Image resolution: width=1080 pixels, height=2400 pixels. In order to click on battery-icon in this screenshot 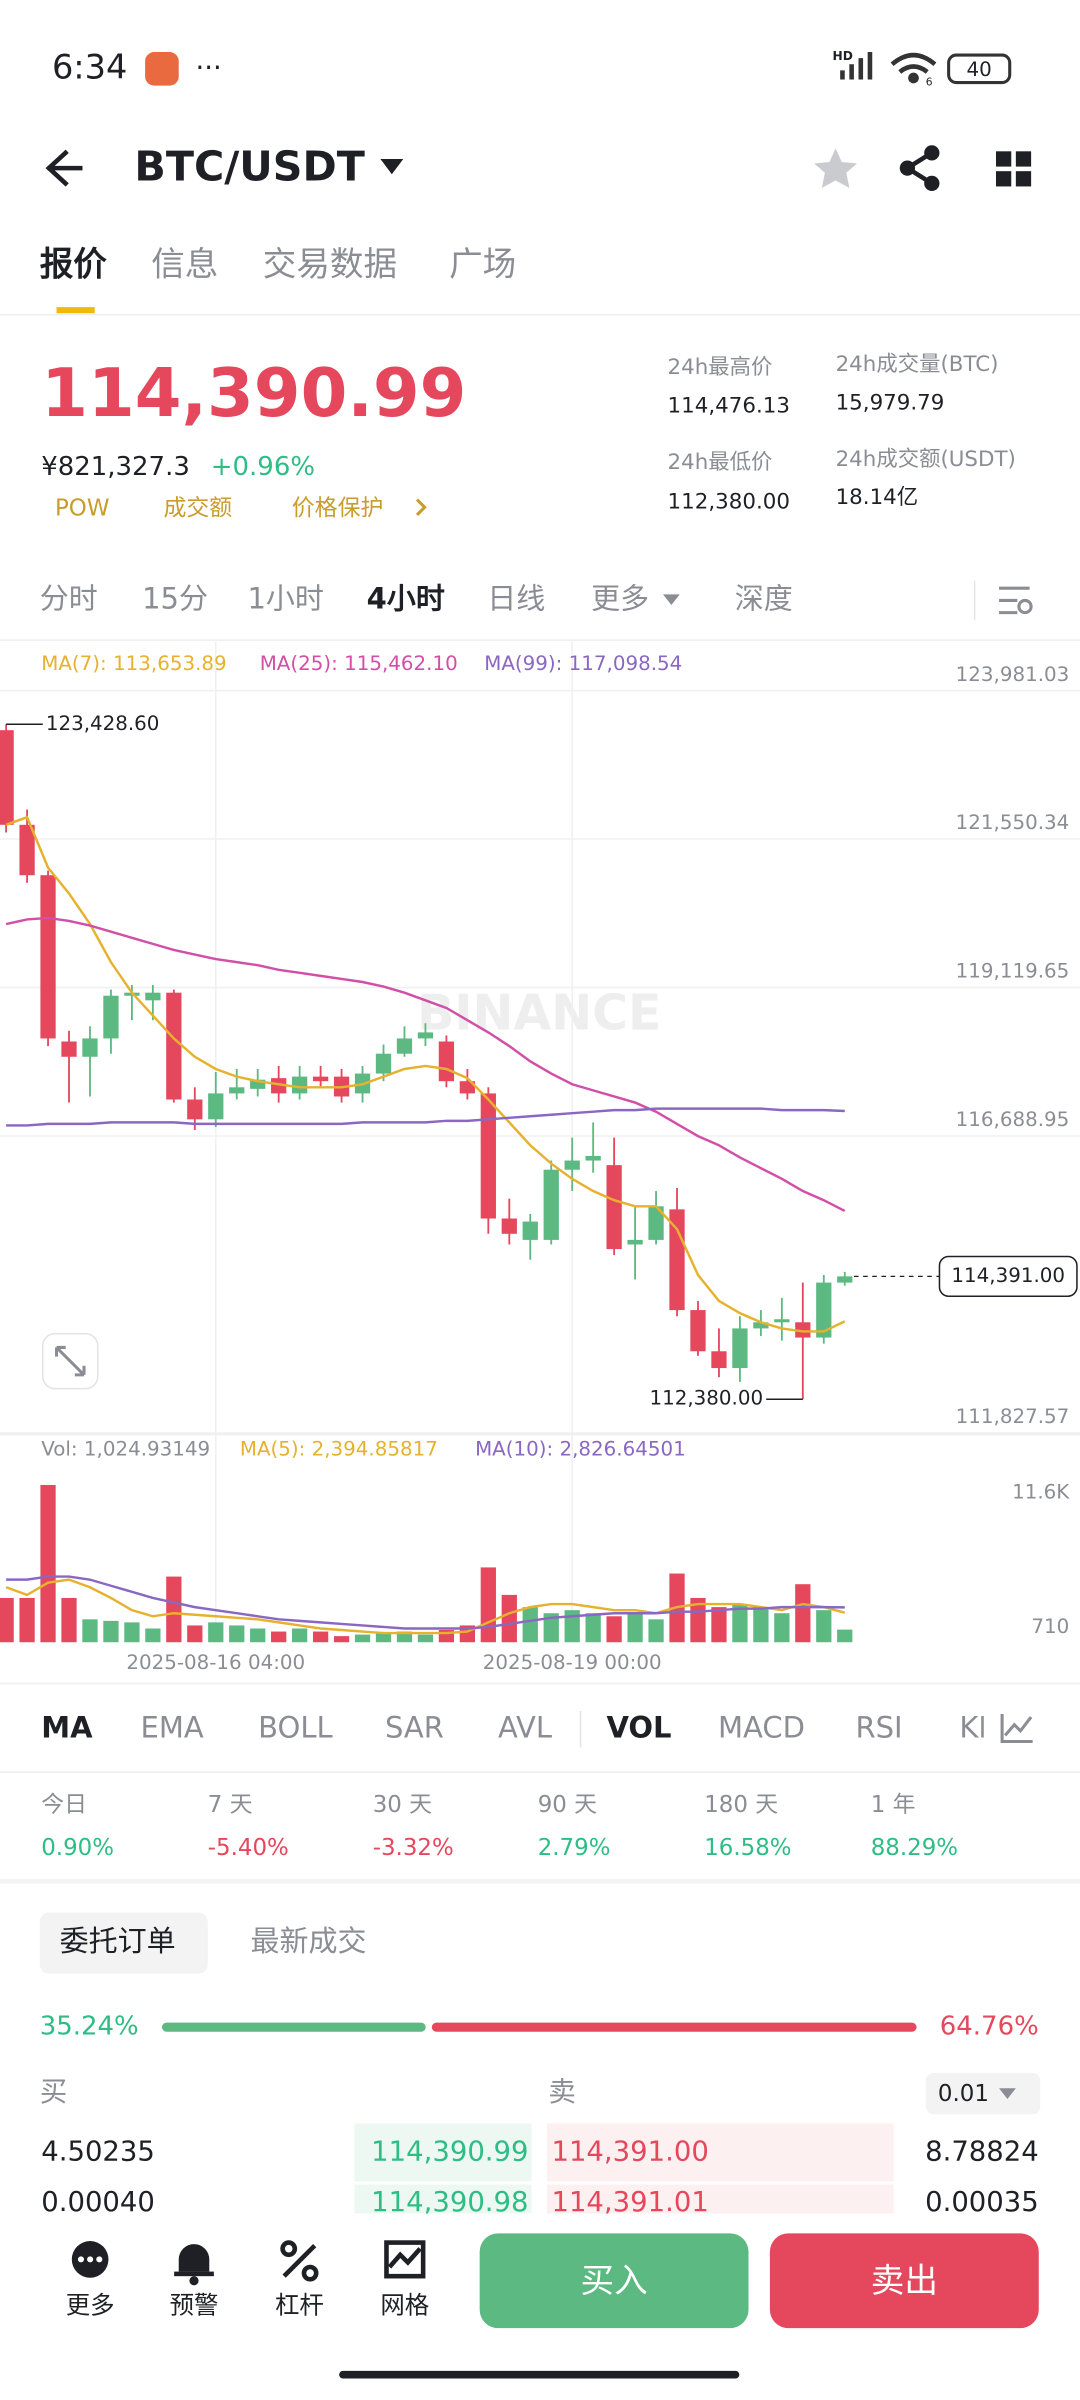, I will do `click(979, 69)`.